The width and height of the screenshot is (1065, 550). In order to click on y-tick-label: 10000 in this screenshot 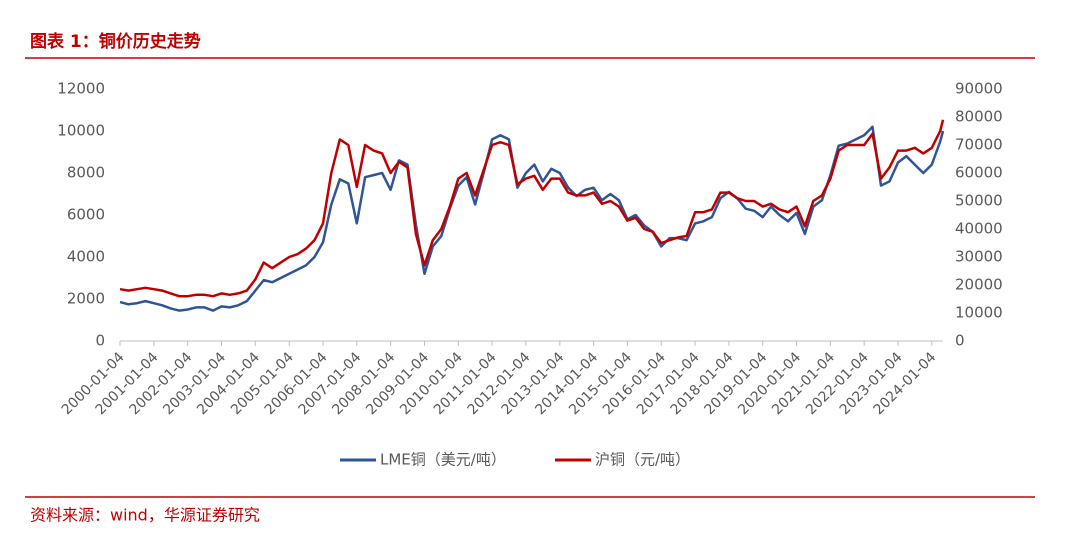, I will do `click(81, 131)`.